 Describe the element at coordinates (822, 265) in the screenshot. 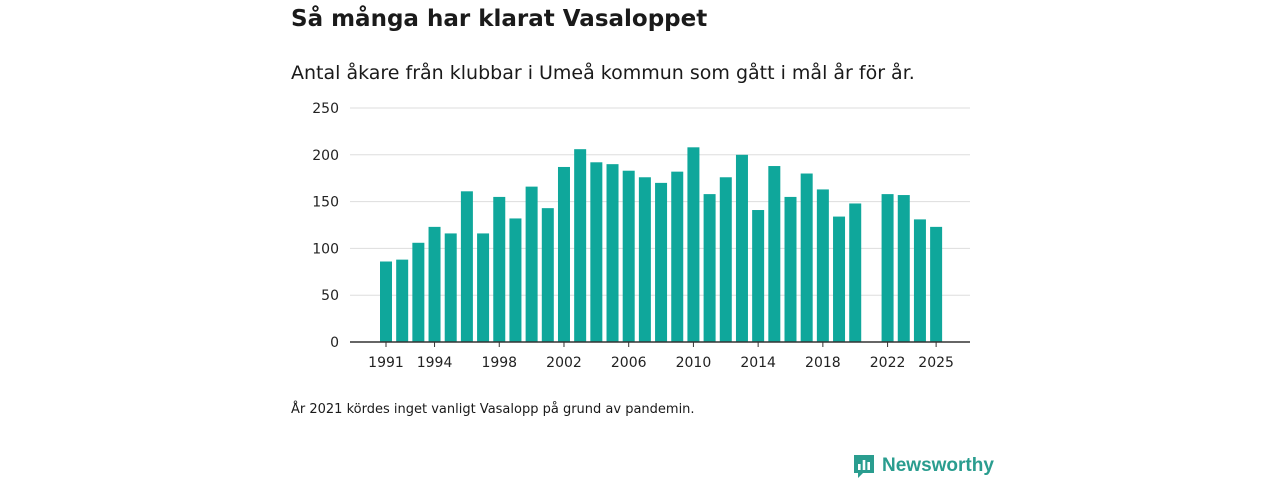

I see `bar-2018` at that location.